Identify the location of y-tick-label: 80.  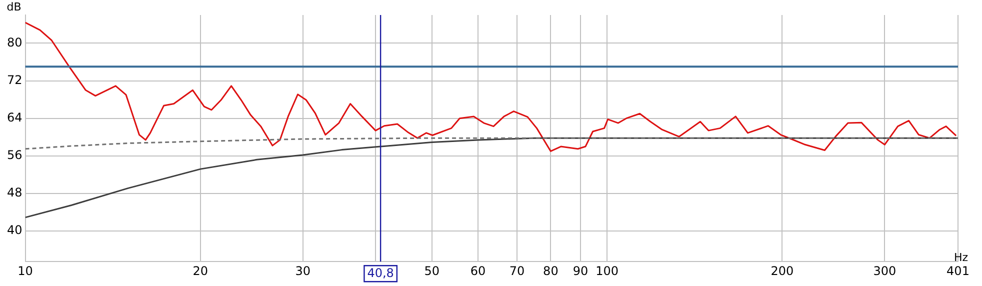
(14, 42).